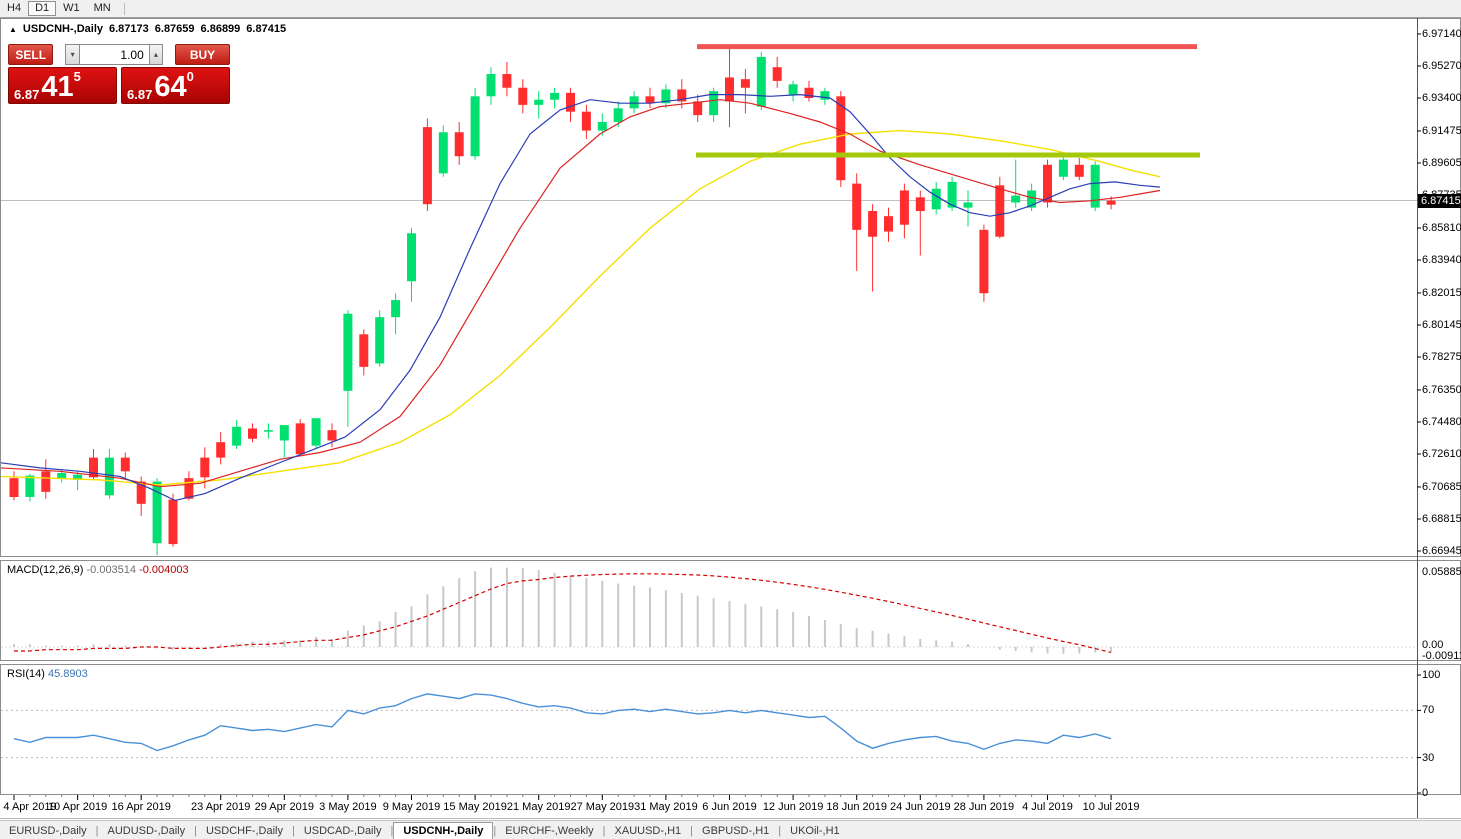 The width and height of the screenshot is (1461, 839). I want to click on macd-pane, so click(709, 610).